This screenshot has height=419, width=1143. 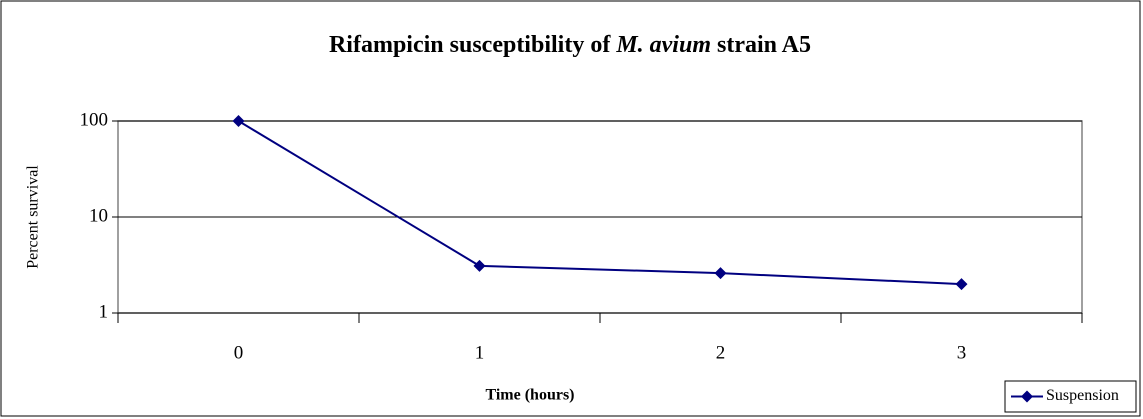 What do you see at coordinates (94, 119) in the screenshot?
I see `y-tick-label: 100` at bounding box center [94, 119].